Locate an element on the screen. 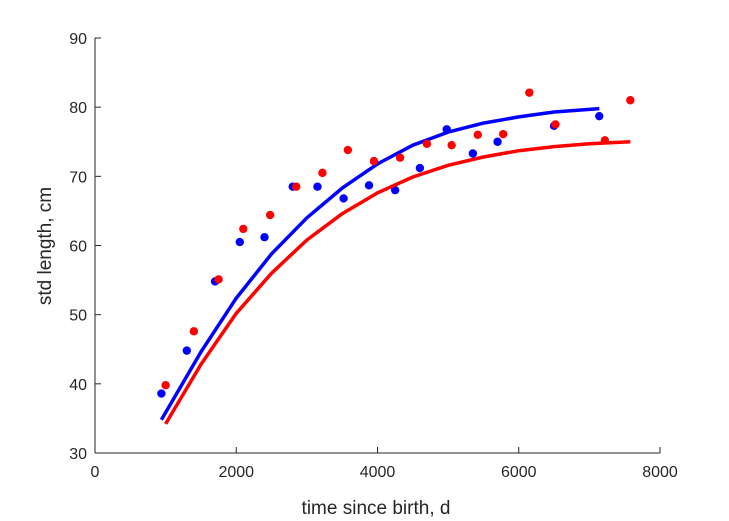 The height and width of the screenshot is (521, 729). x-tick-label: 2000 is located at coordinates (236, 472).